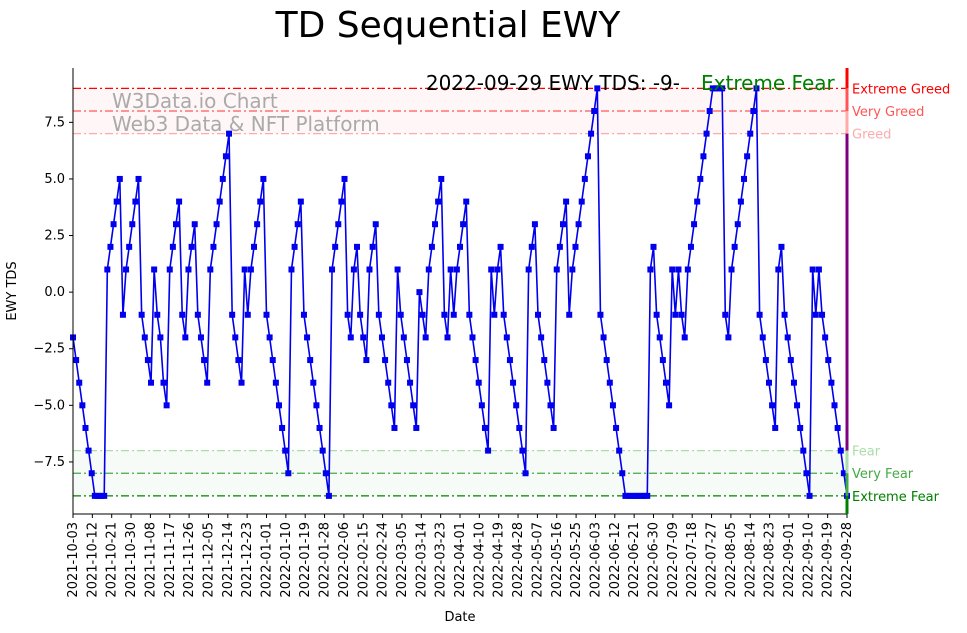 Image resolution: width=967 pixels, height=633 pixels. I want to click on x-tick-label: 2022-04-10, so click(479, 560).